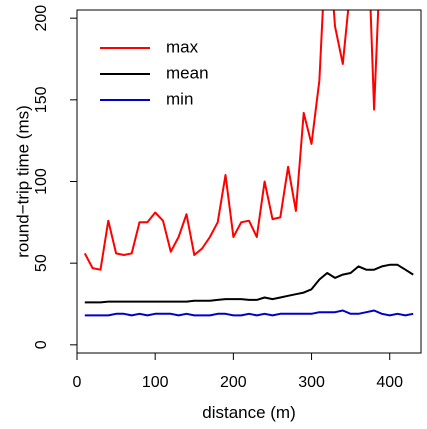 This screenshot has height=429, width=427. I want to click on y-tick-label: 200, so click(41, 18).